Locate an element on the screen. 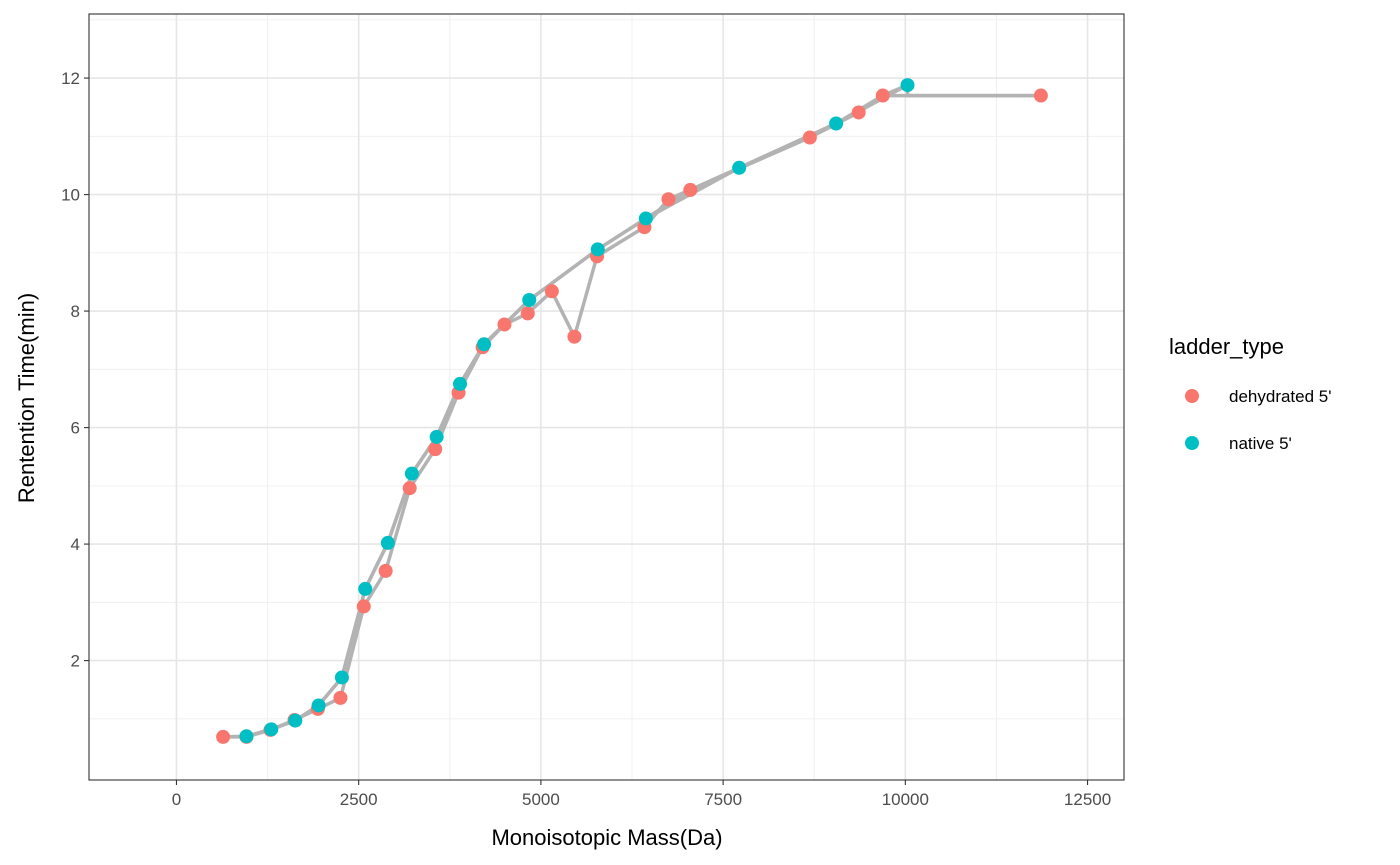 The height and width of the screenshot is (865, 1400). legend-label-dehydrated: dehydrated 5' is located at coordinates (1280, 396).